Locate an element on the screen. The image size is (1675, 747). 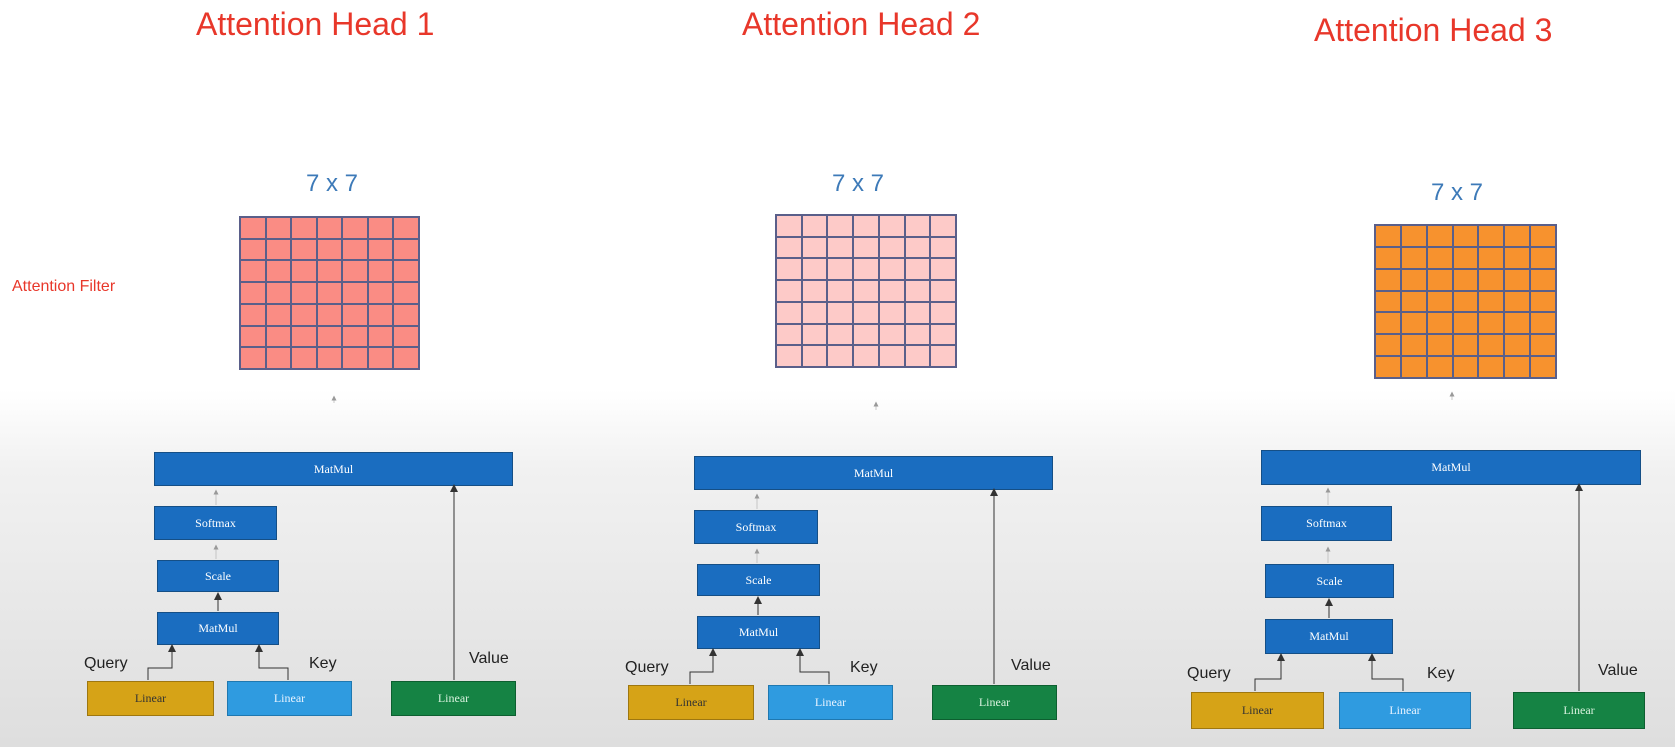
head-title: Attention Head 2 is located at coordinates (861, 24).